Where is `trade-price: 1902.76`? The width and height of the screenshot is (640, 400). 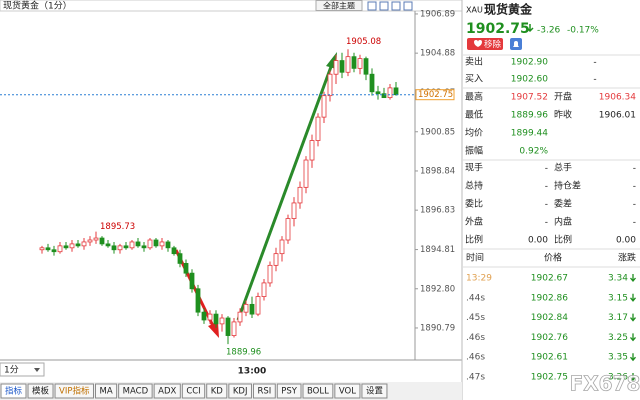
trade-price: 1902.76 is located at coordinates (549, 338).